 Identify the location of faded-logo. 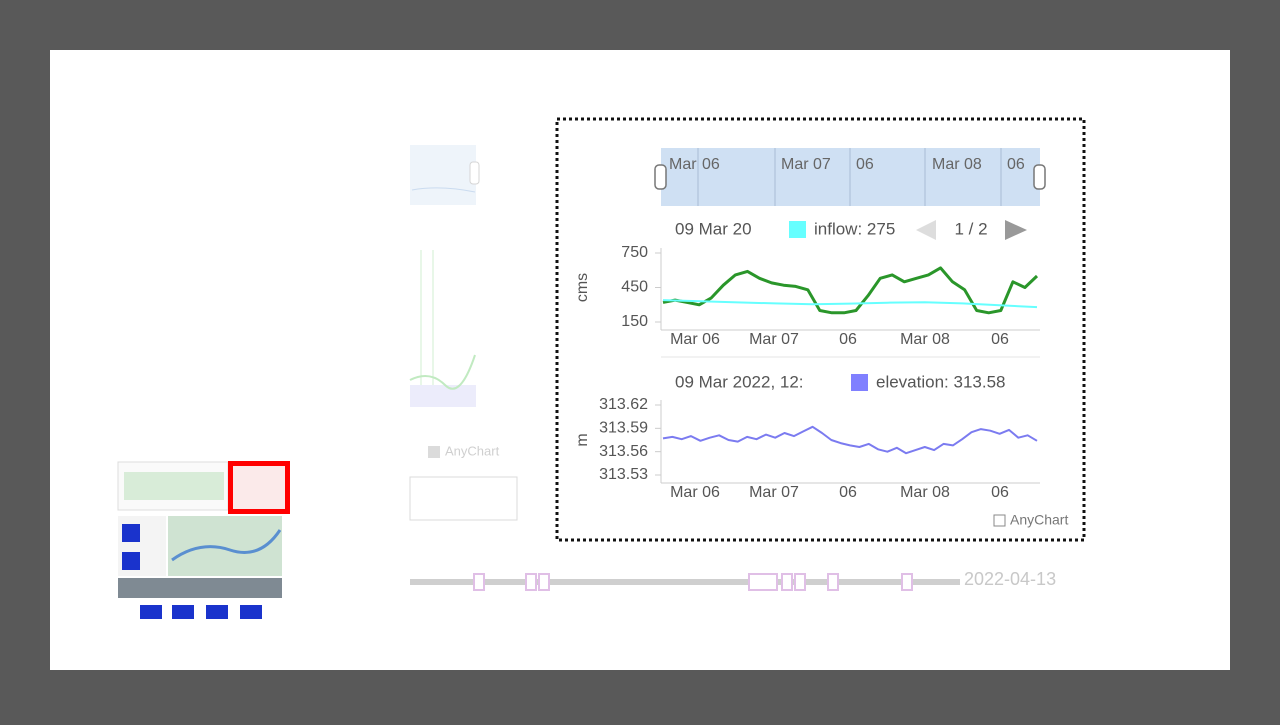
(434, 452).